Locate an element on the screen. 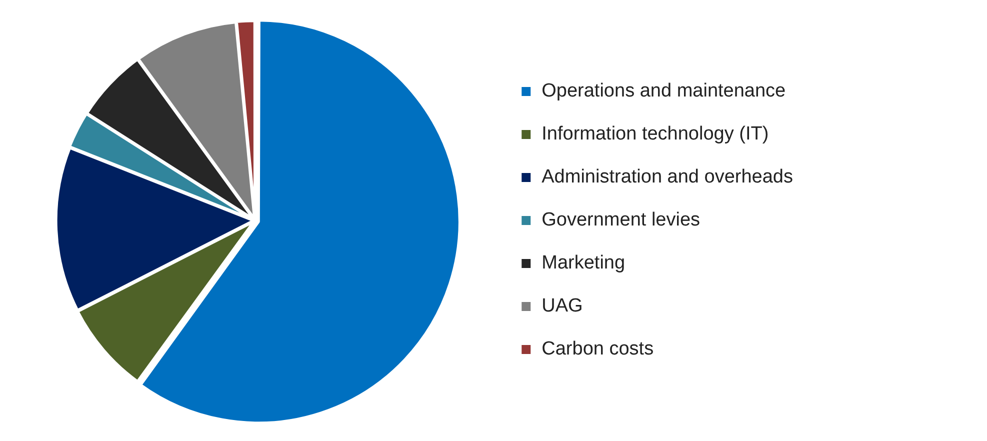  legend-label: Administration and overheads is located at coordinates (668, 177).